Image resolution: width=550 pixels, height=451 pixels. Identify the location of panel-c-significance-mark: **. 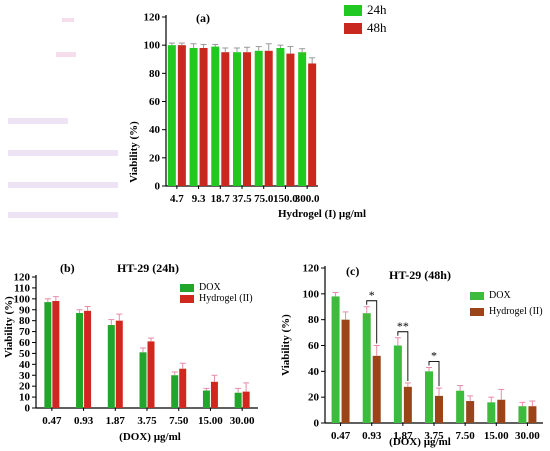
(403, 326).